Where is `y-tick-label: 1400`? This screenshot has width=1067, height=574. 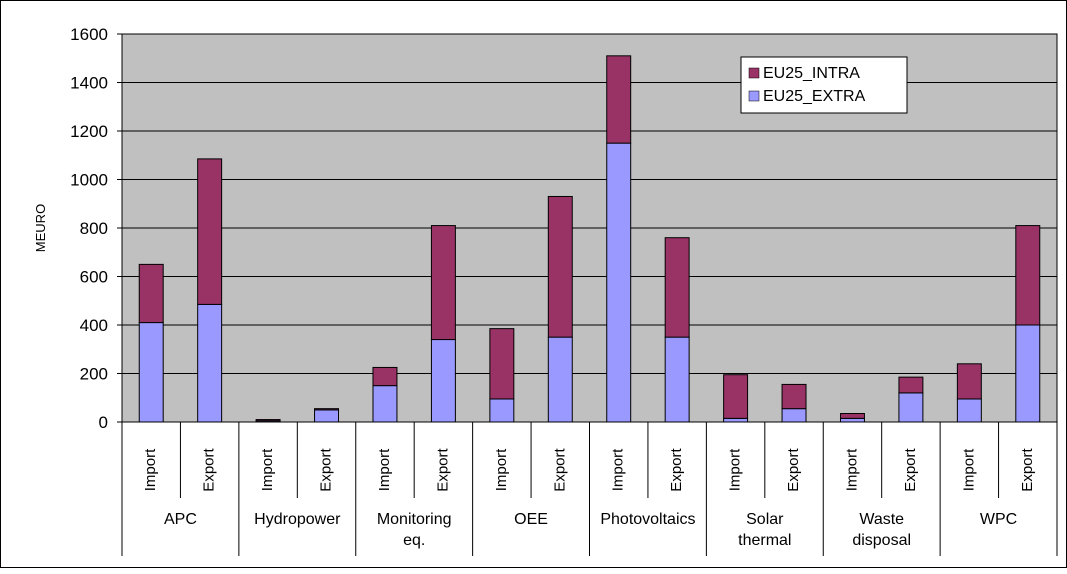 y-tick-label: 1400 is located at coordinates (89, 83).